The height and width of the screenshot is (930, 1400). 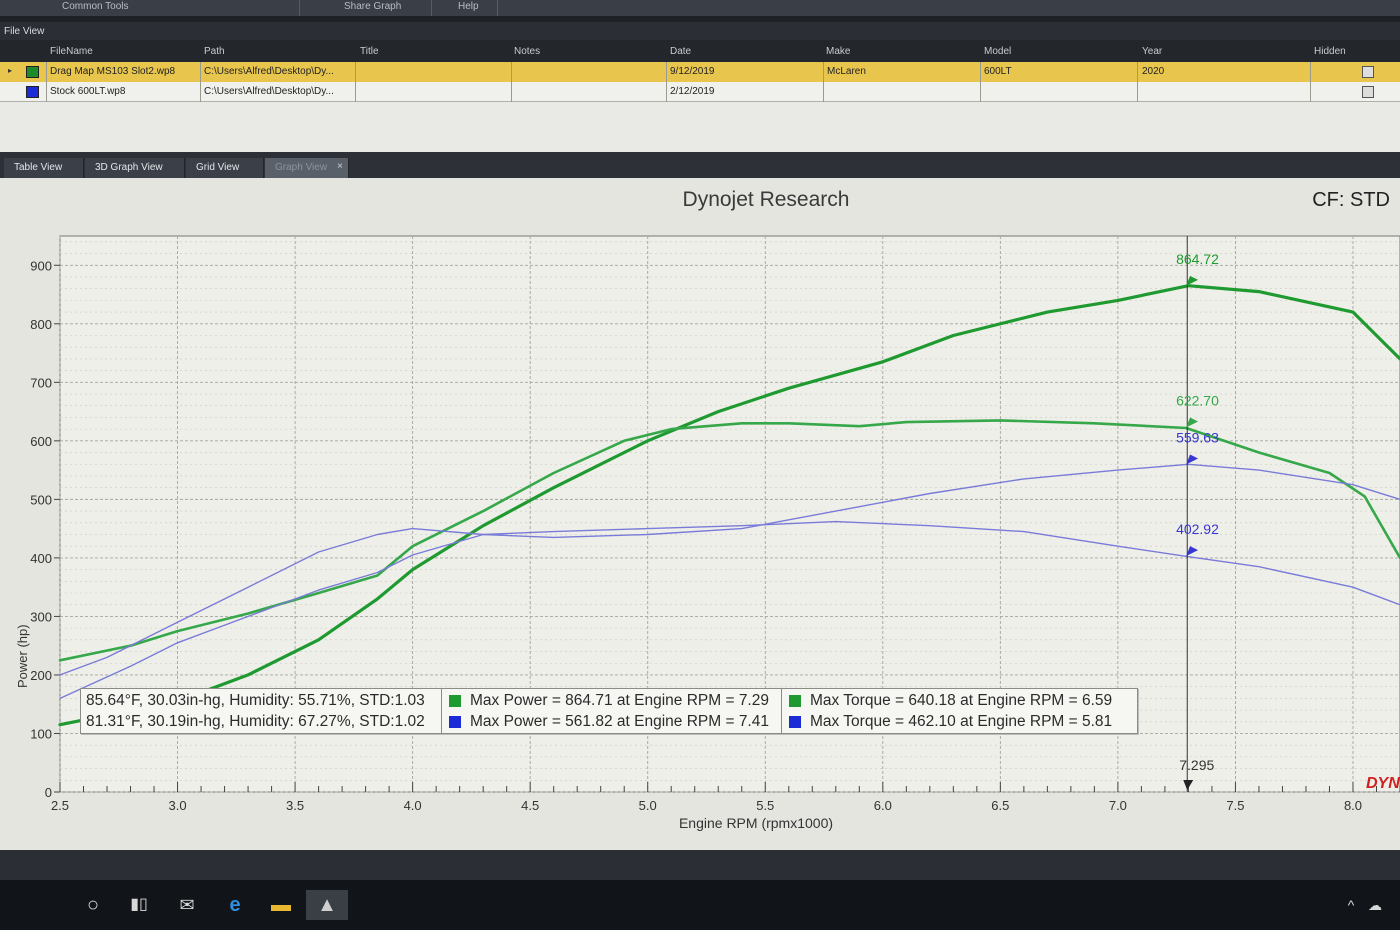 I want to click on y-tick-label: 300, so click(x=41, y=616).